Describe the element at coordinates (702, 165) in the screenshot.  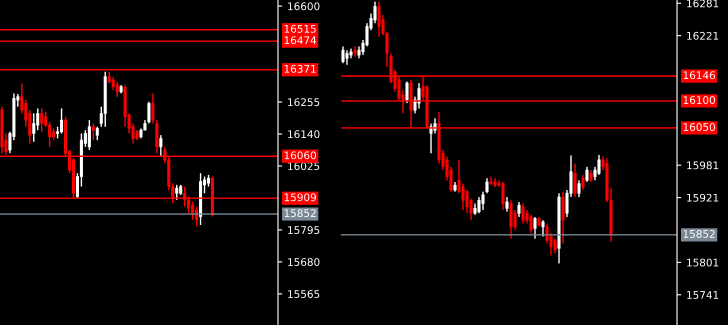
I see `y-tick-label: 15981` at that location.